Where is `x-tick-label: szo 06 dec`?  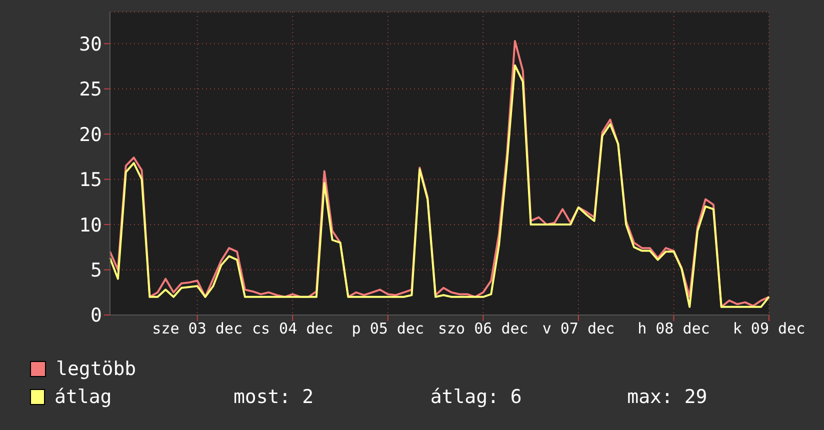 x-tick-label: szo 06 dec is located at coordinates (483, 329).